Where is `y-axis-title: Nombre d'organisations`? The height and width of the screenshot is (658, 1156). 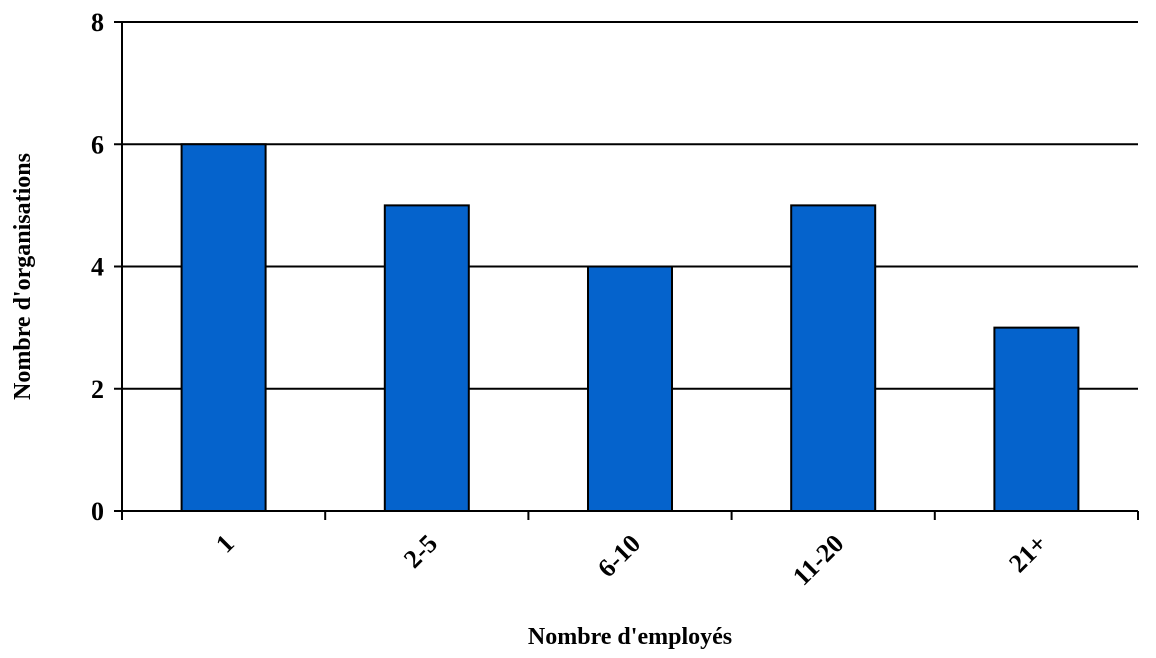
y-axis-title: Nombre d'organisations is located at coordinates (23, 276).